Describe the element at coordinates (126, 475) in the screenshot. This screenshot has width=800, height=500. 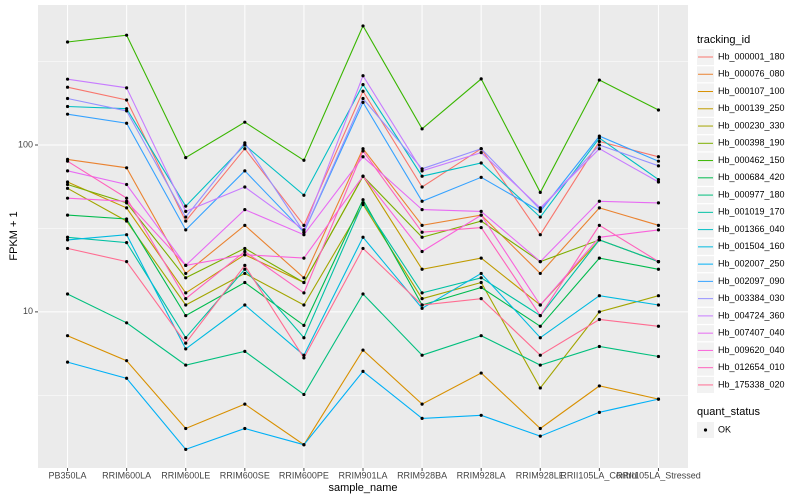
I see `x-tick-label: RRIM600LA` at that location.